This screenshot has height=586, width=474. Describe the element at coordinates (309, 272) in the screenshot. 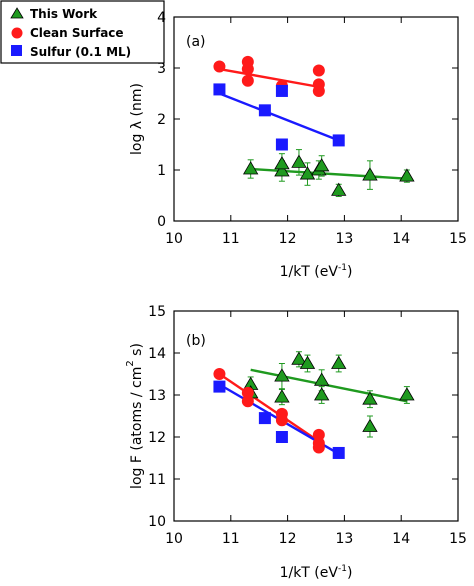

I see `x-axis-label-a-base: 1/kT (eV` at that location.